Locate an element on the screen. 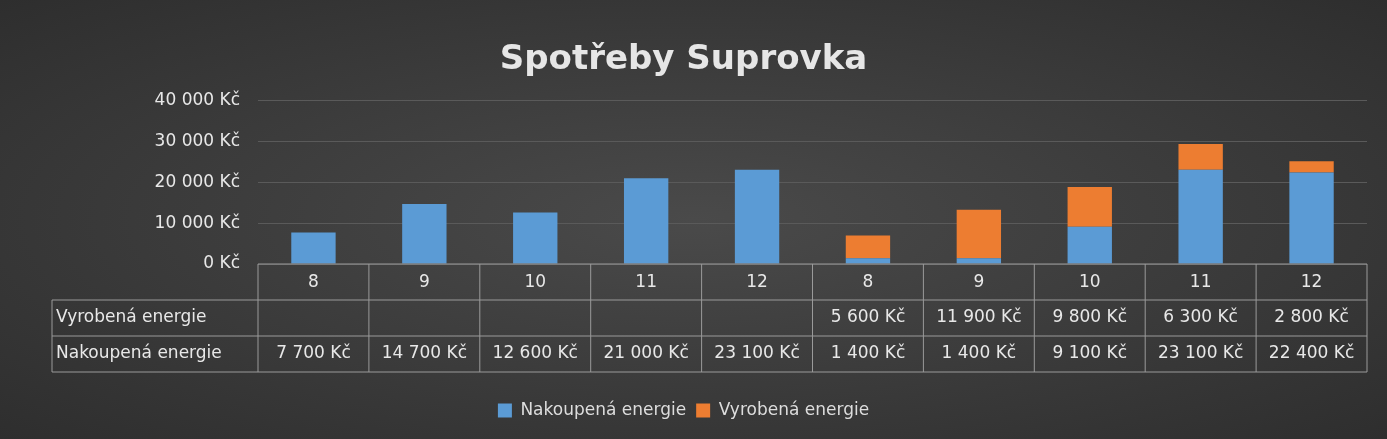  y-tick-label: 40 000 Kč is located at coordinates (197, 99).